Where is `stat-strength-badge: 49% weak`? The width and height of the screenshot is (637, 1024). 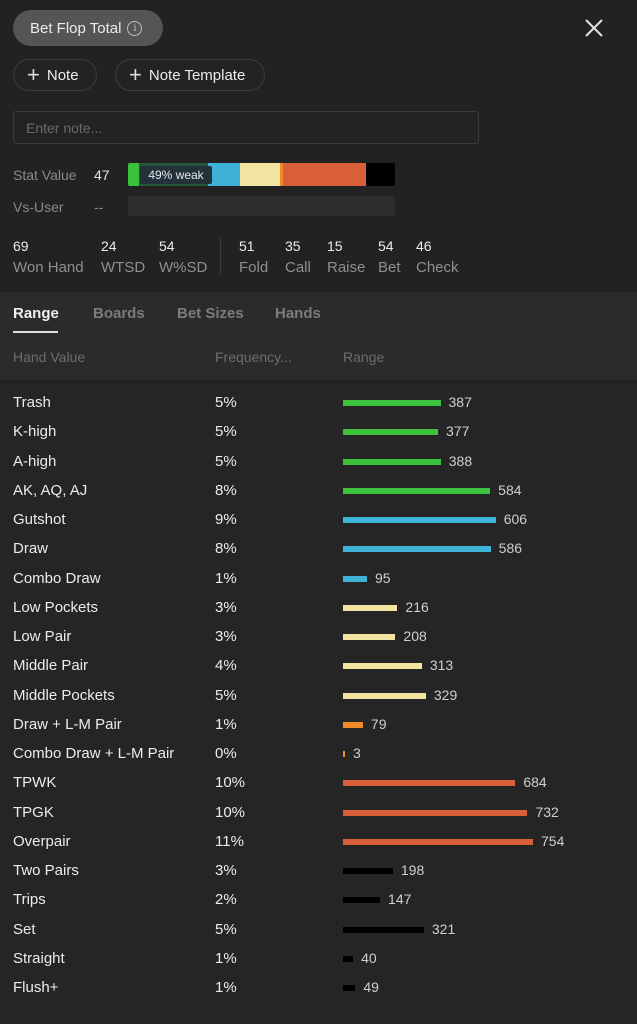
stat-strength-badge: 49% weak is located at coordinates (176, 175).